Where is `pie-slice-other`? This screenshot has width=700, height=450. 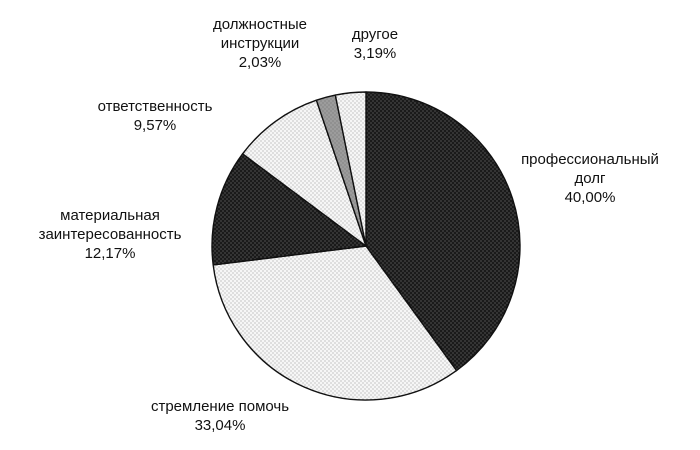
pie-slice-other is located at coordinates (350, 169).